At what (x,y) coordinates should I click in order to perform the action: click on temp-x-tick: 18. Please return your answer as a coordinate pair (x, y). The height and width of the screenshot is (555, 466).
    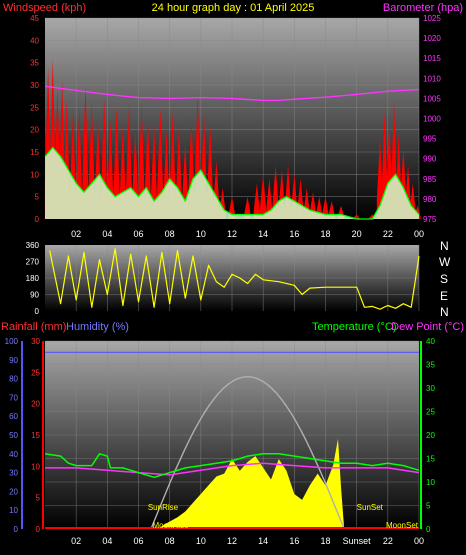
    Looking at the image, I should click on (325, 541).